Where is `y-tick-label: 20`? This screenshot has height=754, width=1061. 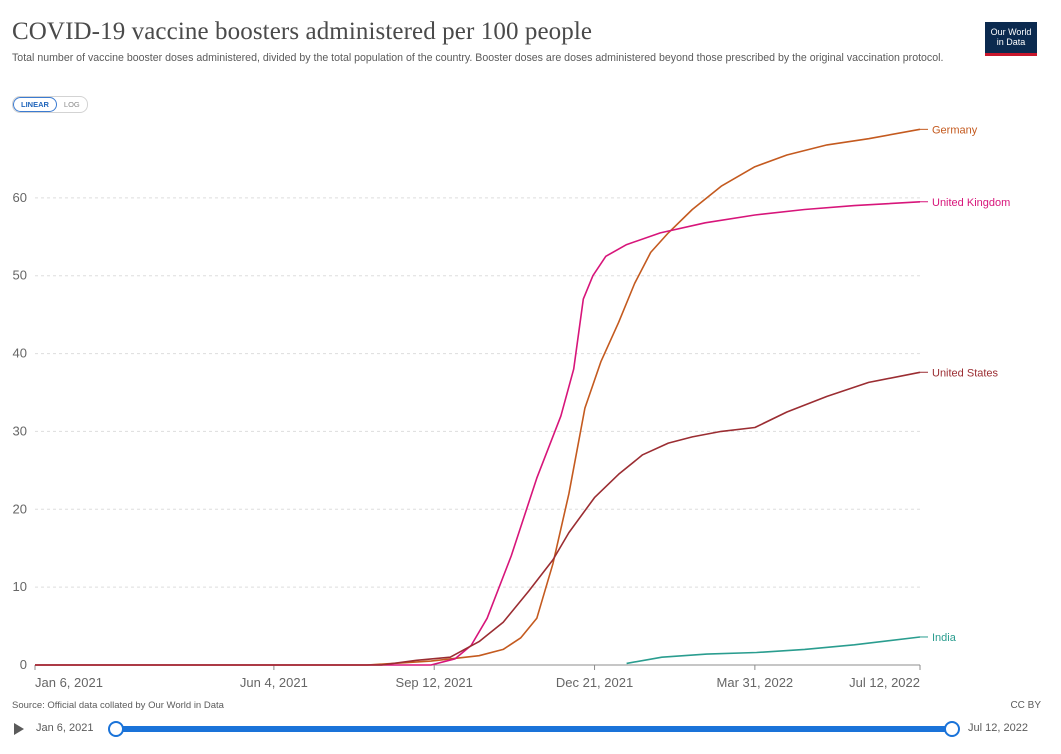
y-tick-label: 20 is located at coordinates (20, 508).